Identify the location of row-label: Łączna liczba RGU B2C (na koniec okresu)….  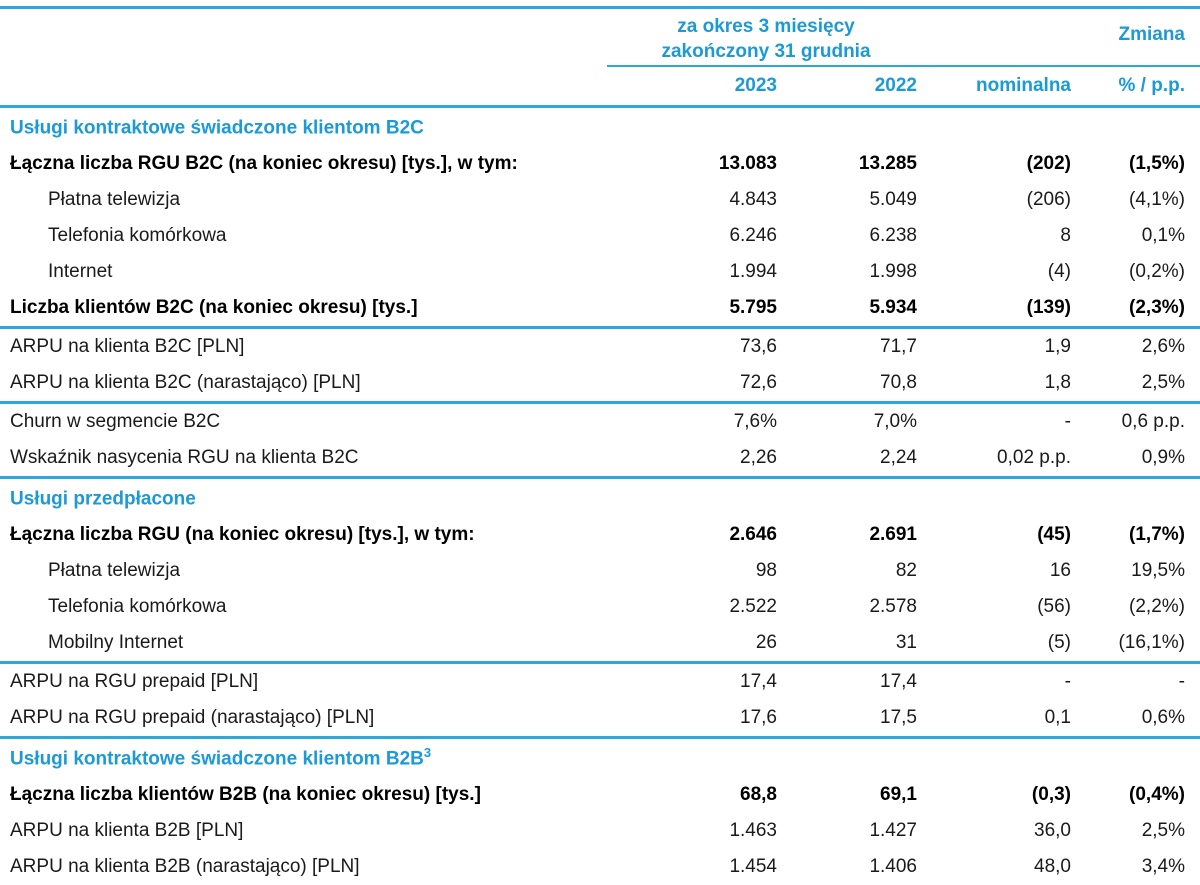
(264, 163).